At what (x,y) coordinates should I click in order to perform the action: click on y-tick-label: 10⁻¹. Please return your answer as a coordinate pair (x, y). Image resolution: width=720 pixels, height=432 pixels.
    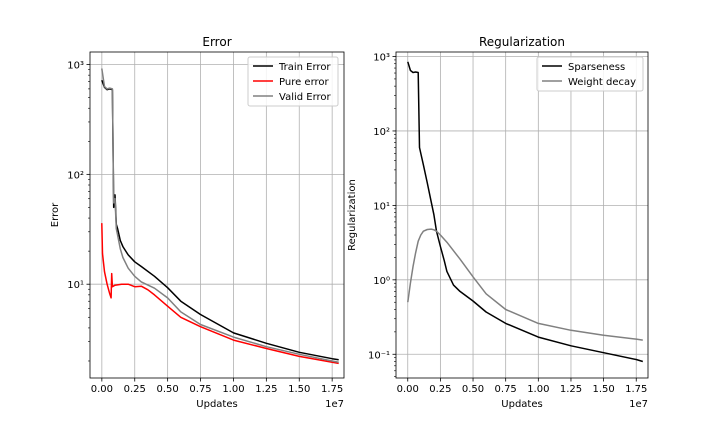
    Looking at the image, I should click on (379, 355).